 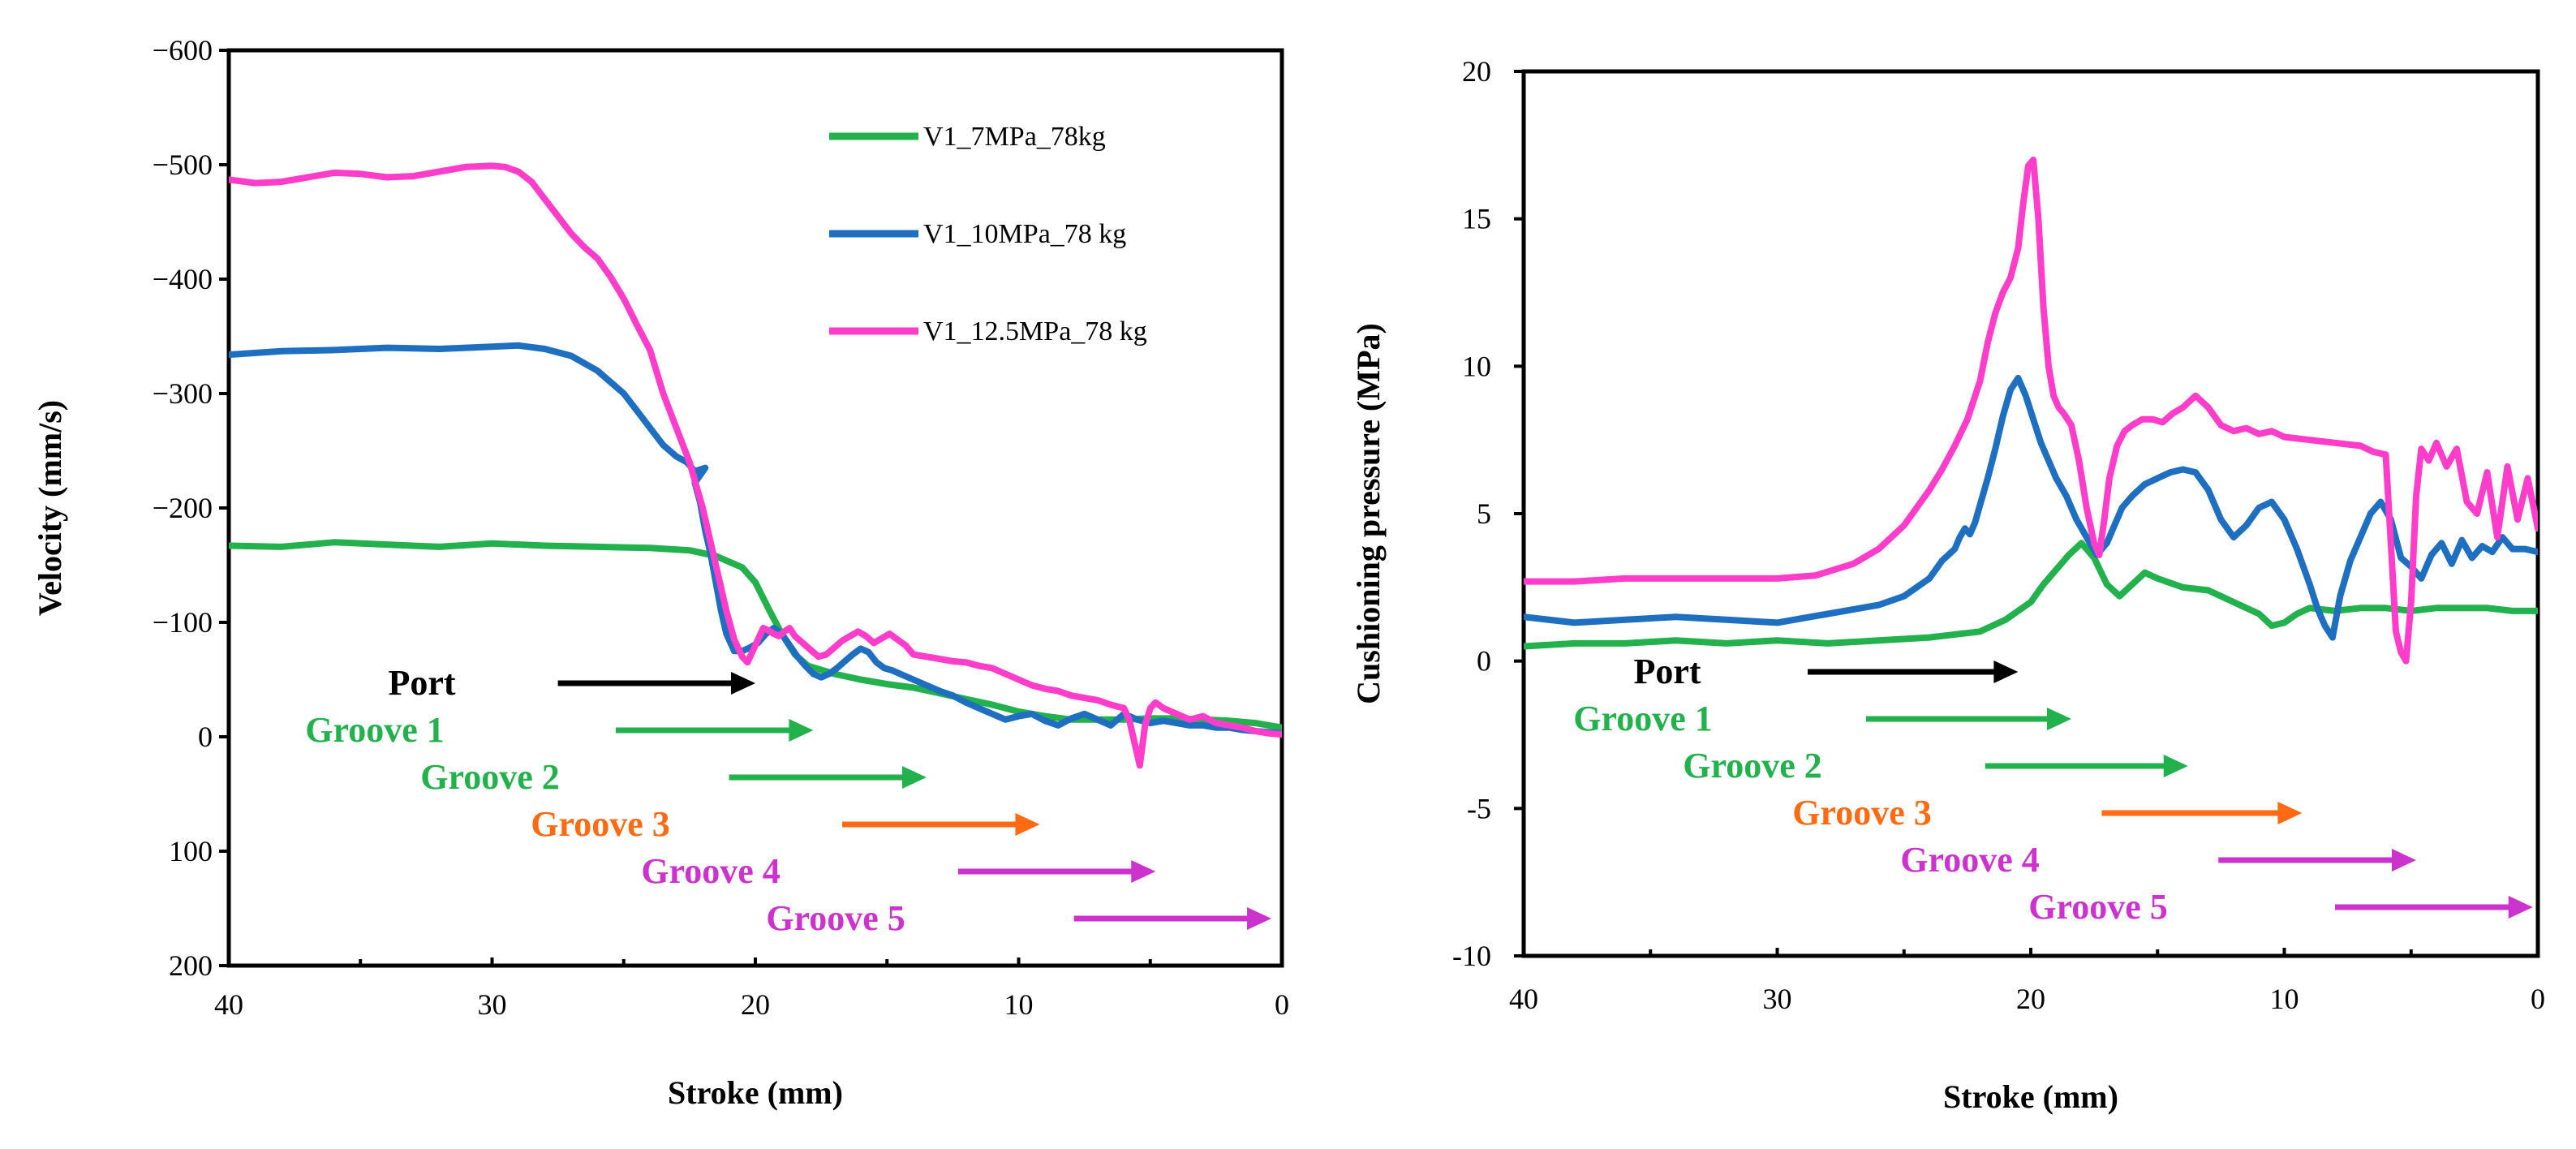 I want to click on y-tick-label: -10, so click(x=1471, y=956).